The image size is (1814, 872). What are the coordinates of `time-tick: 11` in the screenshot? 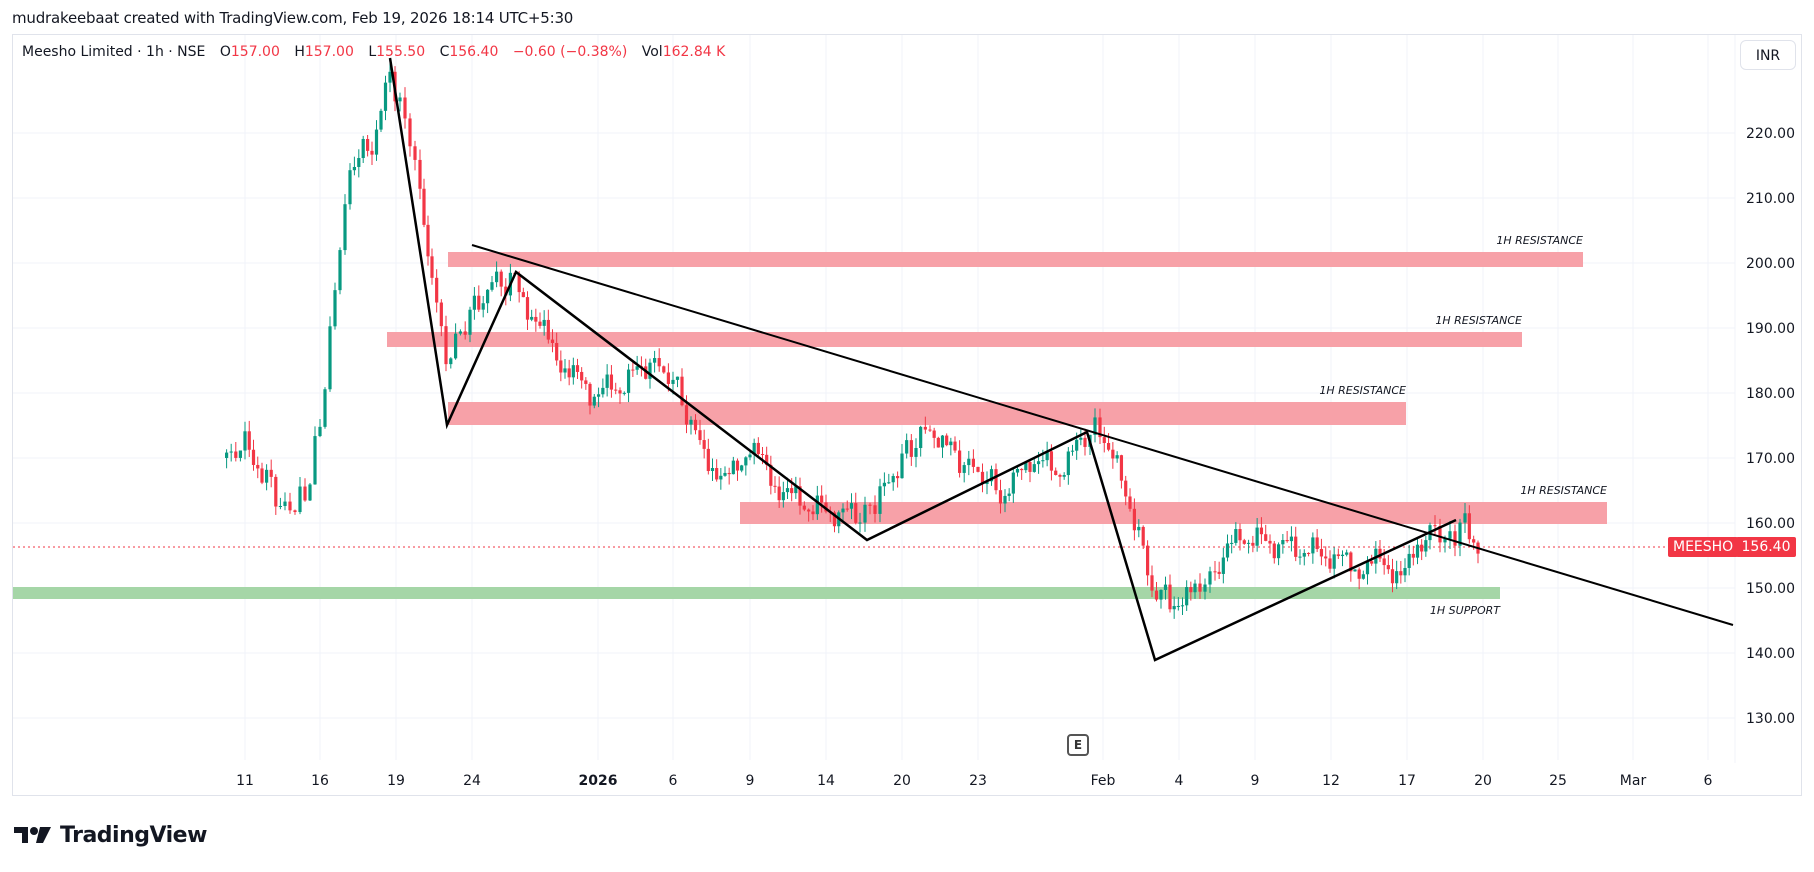 It's located at (245, 781).